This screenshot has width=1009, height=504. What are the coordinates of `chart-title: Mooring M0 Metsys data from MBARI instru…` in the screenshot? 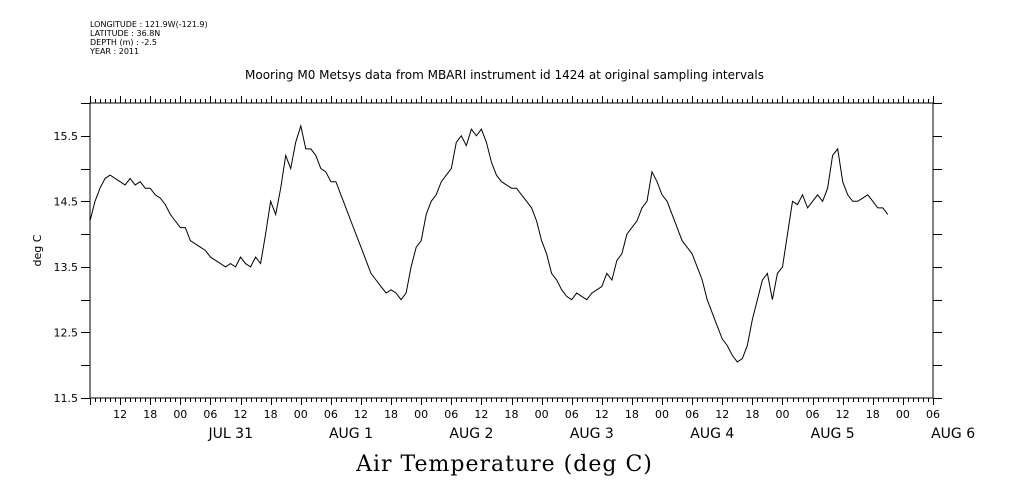 It's located at (504, 75).